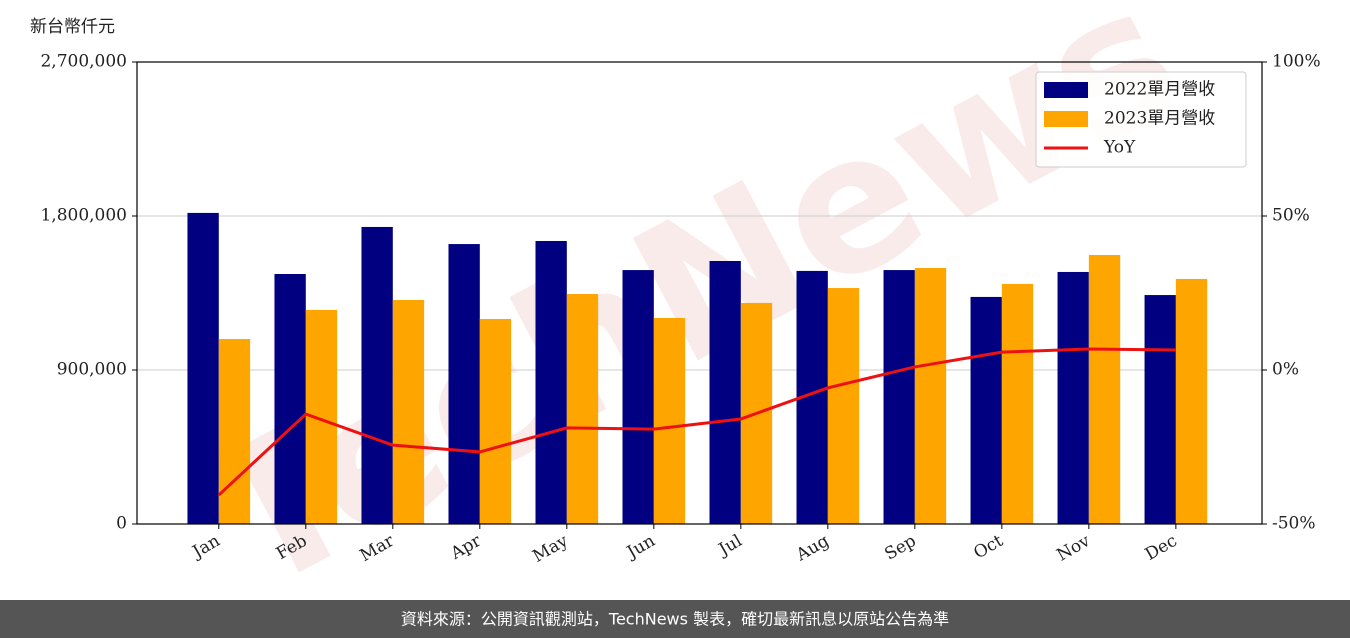  Describe the element at coordinates (1074, 548) in the screenshot. I see `x-tick-label: Nov` at that location.